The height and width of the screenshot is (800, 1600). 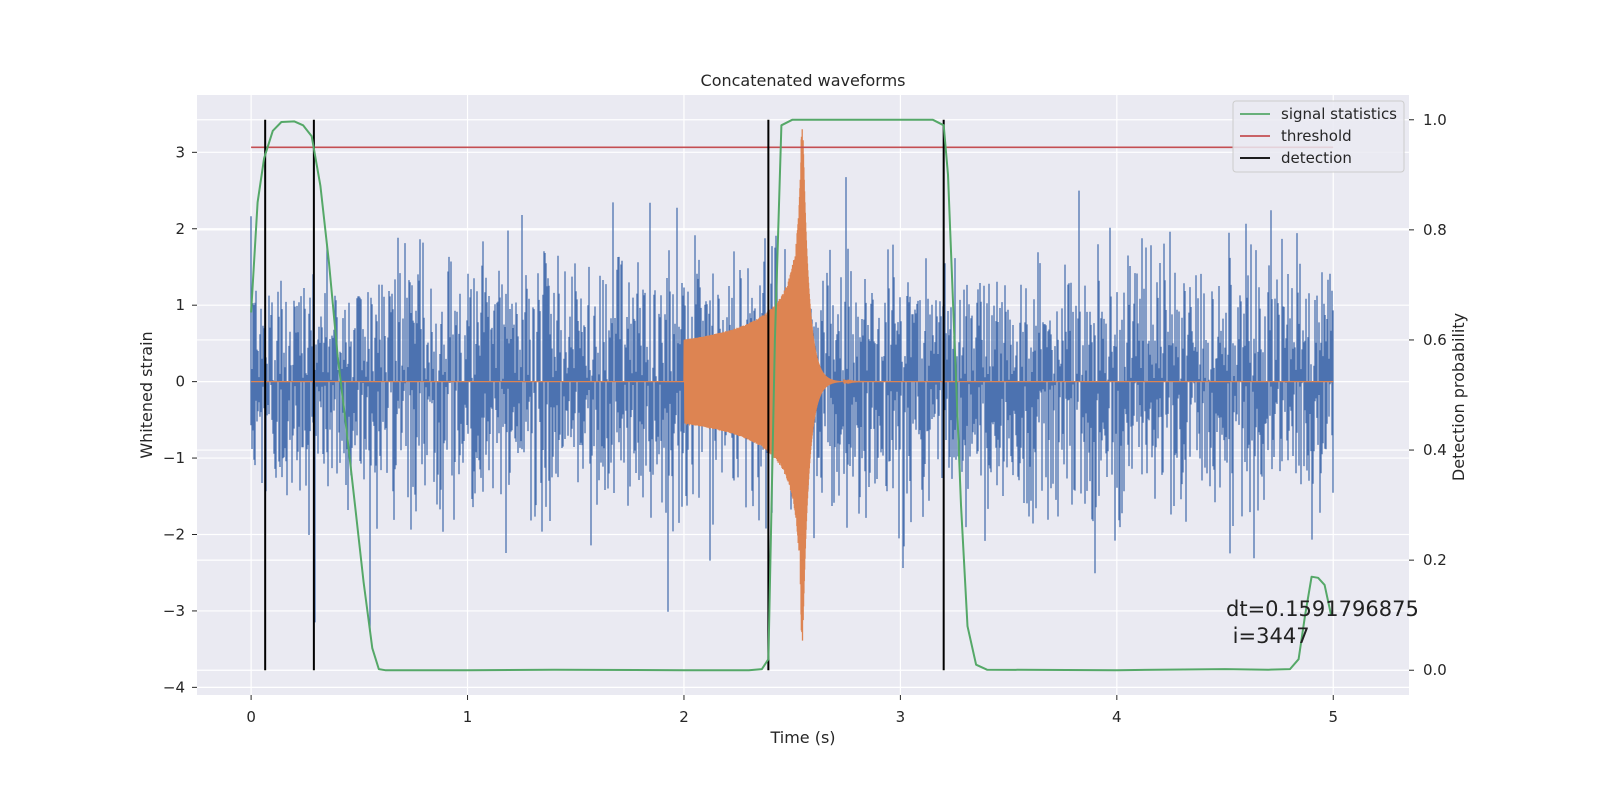 What do you see at coordinates (251, 717) in the screenshot?
I see `x-tick-label: 0` at bounding box center [251, 717].